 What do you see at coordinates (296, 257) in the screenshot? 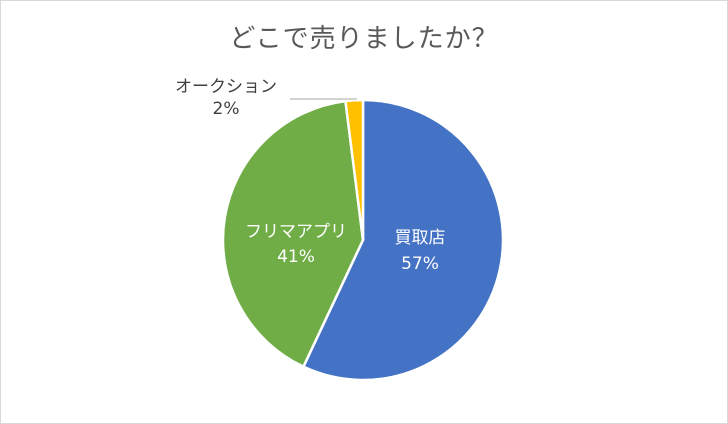
I see `slice-percent-label: 41%` at bounding box center [296, 257].